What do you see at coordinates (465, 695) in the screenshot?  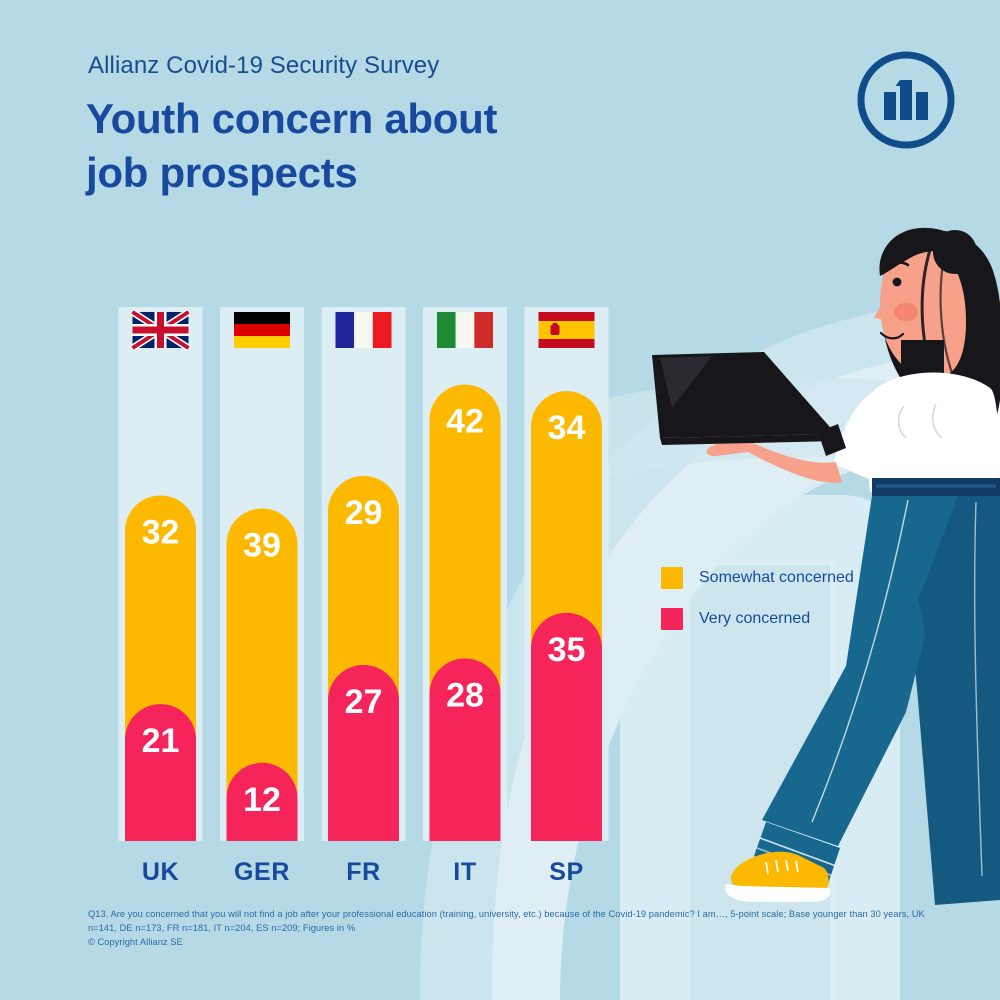 I see `bar-value-very: 28` at bounding box center [465, 695].